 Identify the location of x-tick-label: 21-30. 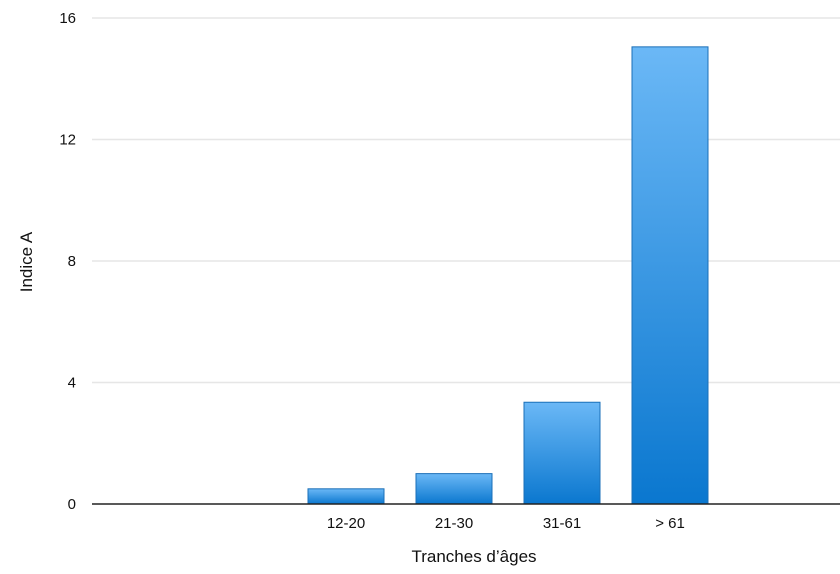
(454, 523).